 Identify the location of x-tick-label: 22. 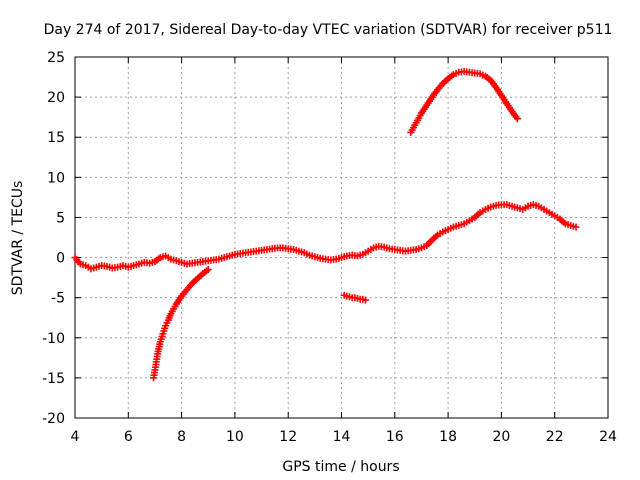
(555, 437).